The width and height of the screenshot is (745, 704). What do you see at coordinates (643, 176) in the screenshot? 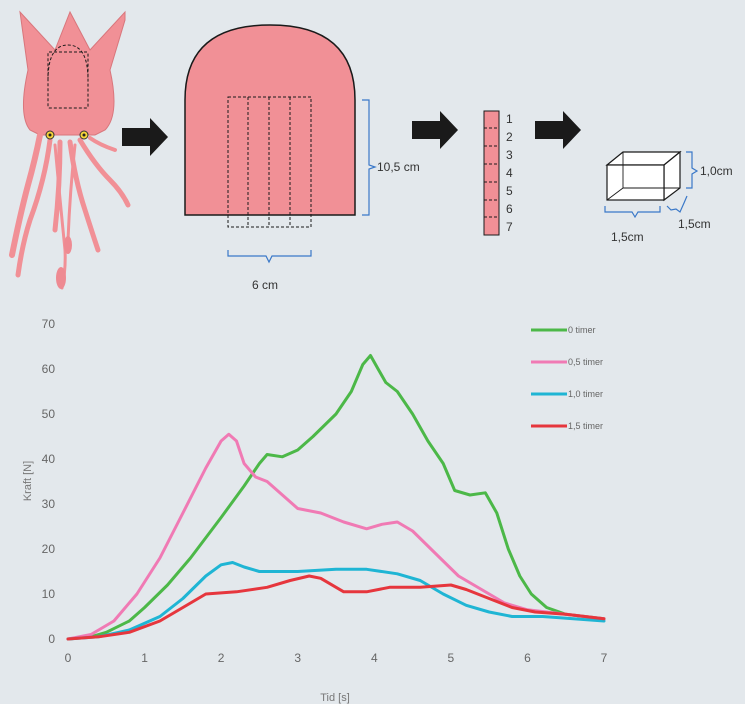
I see `sample-cube` at bounding box center [643, 176].